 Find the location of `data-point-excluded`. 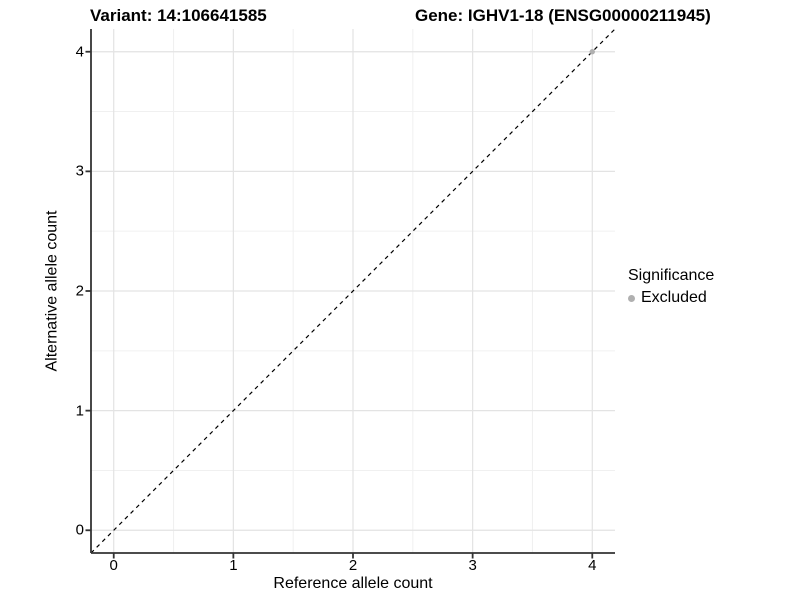

data-point-excluded is located at coordinates (592, 52).